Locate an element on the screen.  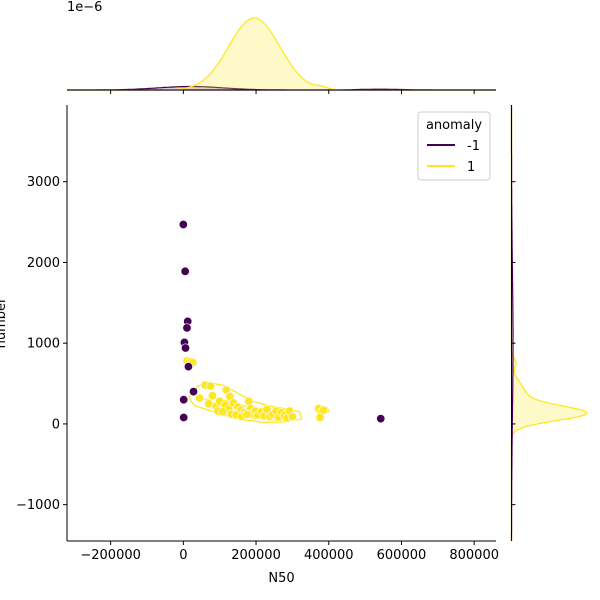
y-tick-label: 2000 is located at coordinates (43, 263).